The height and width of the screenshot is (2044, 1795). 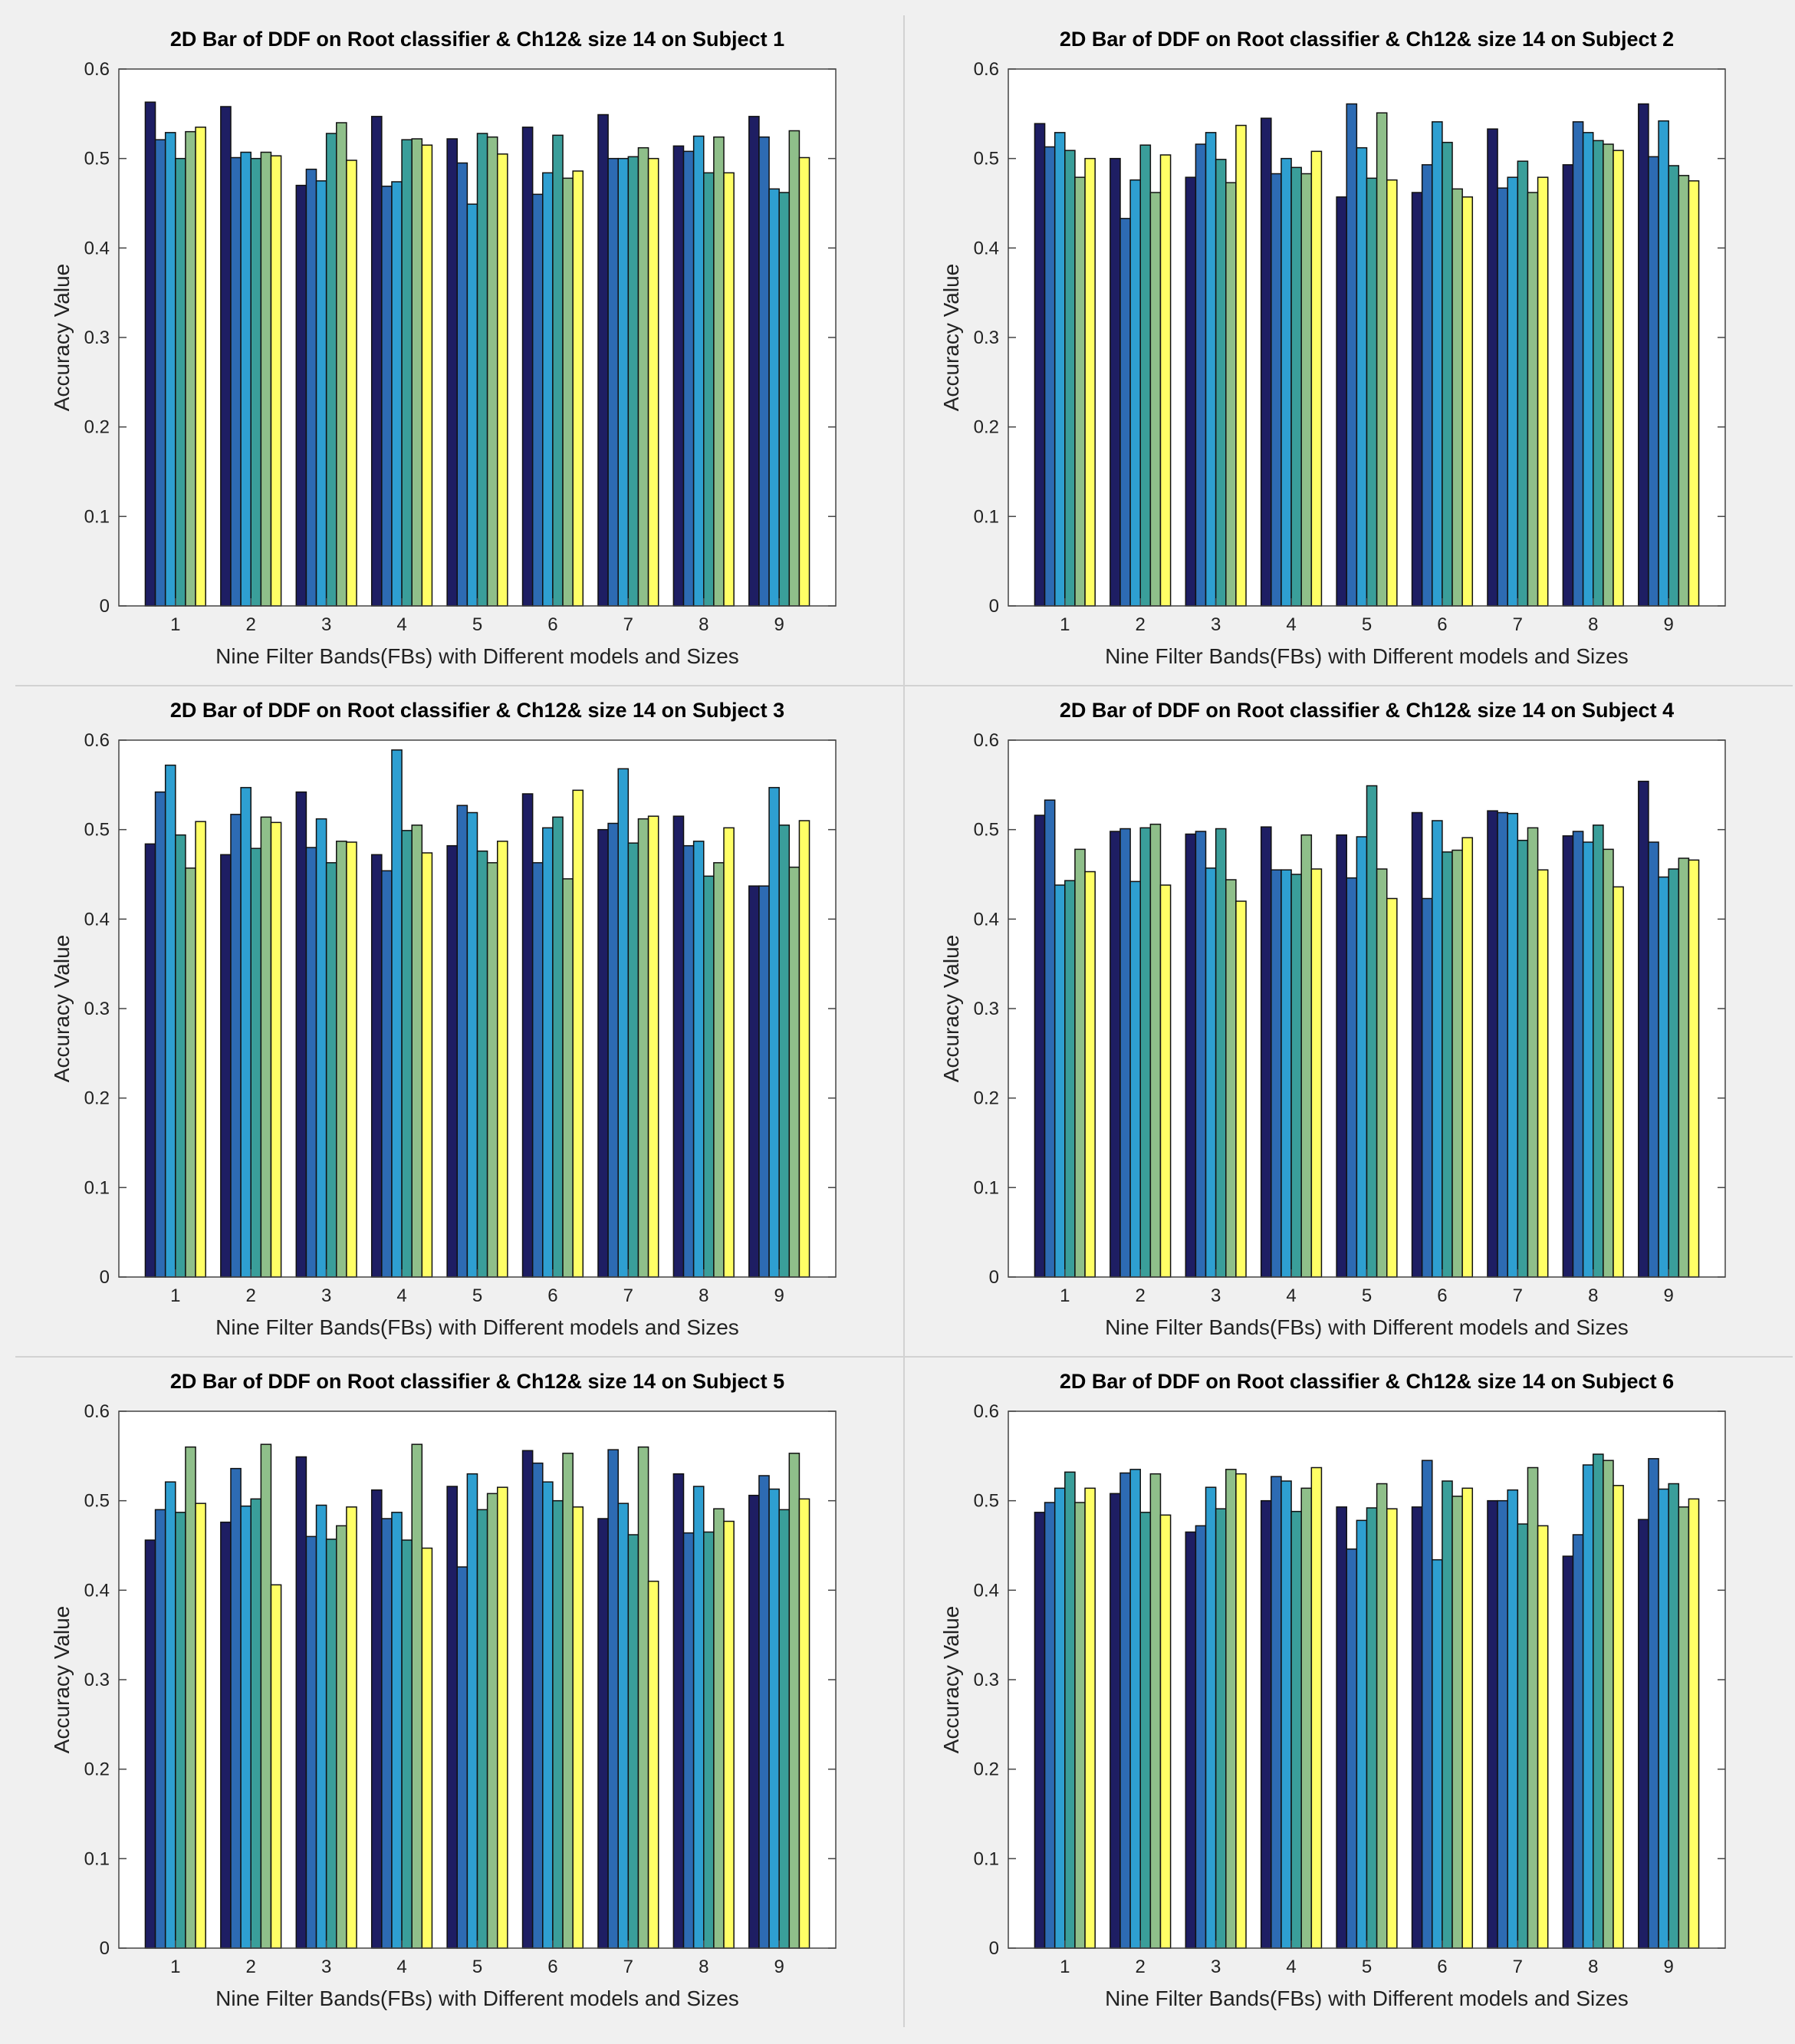 What do you see at coordinates (1367, 1967) in the screenshot?
I see `x-tick-label: 5` at bounding box center [1367, 1967].